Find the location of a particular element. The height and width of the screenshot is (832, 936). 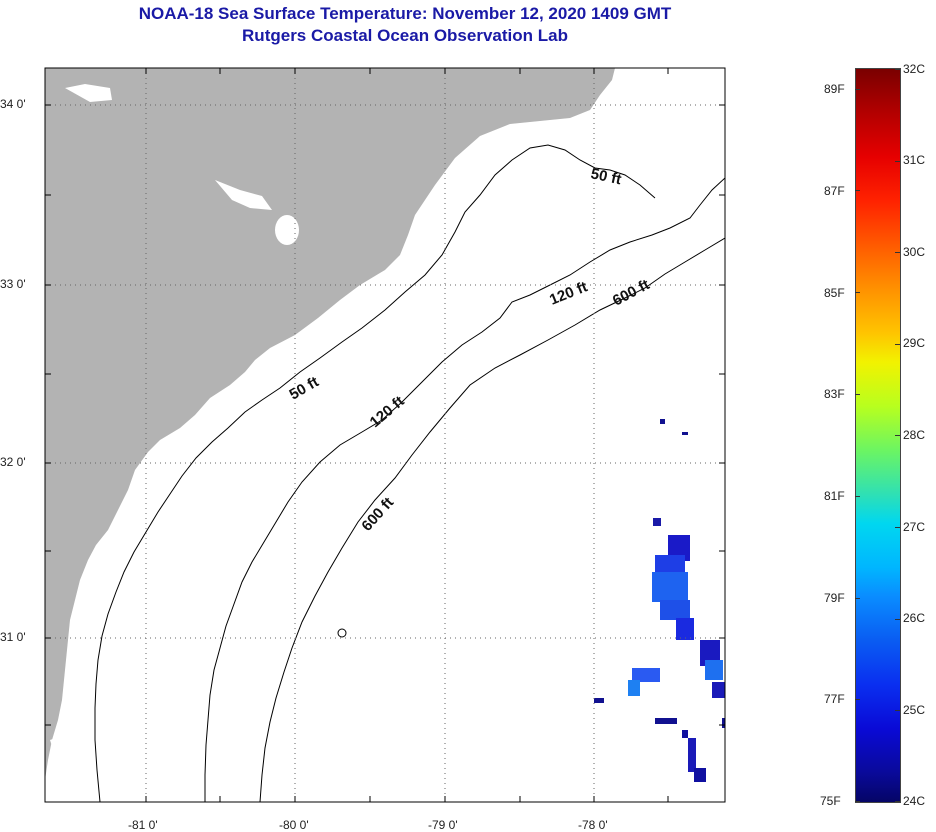

temperature-colorbar is located at coordinates (878, 435).